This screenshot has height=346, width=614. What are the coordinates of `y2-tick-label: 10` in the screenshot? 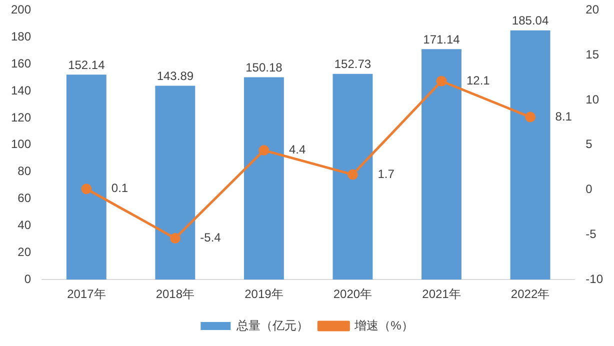 It's located at (593, 99).